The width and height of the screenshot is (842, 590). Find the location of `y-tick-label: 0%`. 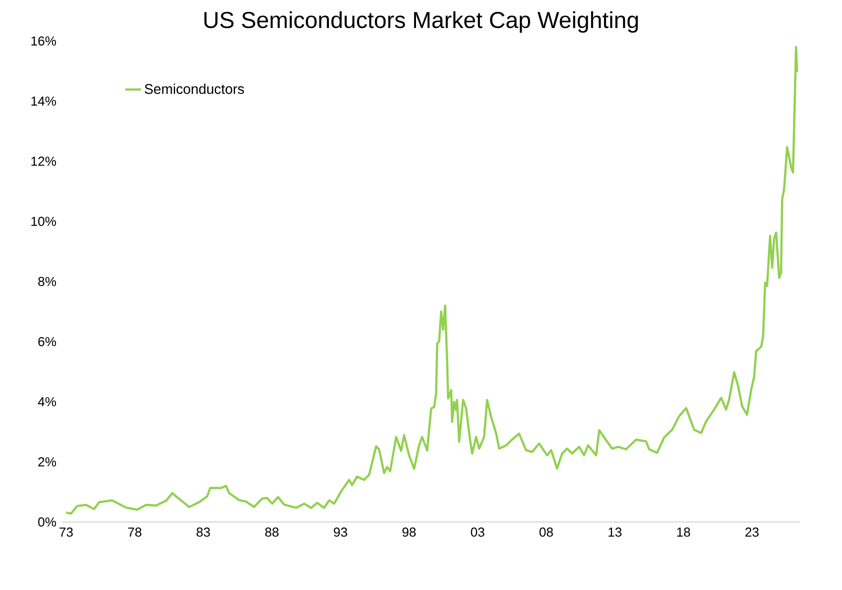

y-tick-label: 0% is located at coordinates (47, 522).